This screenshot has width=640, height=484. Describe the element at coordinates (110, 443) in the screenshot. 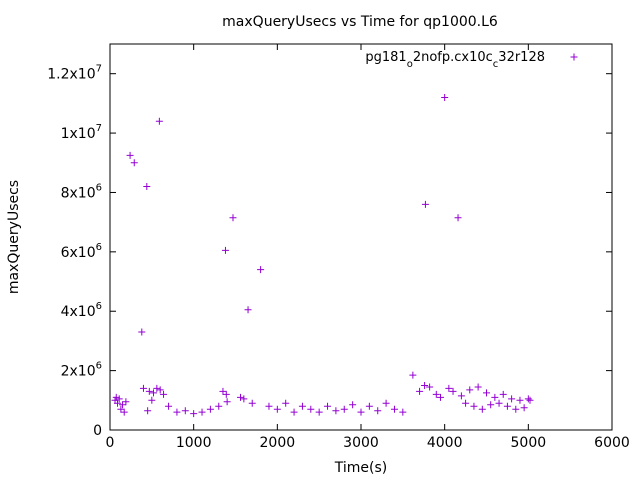

I see `x-tick-label: 0` at that location.